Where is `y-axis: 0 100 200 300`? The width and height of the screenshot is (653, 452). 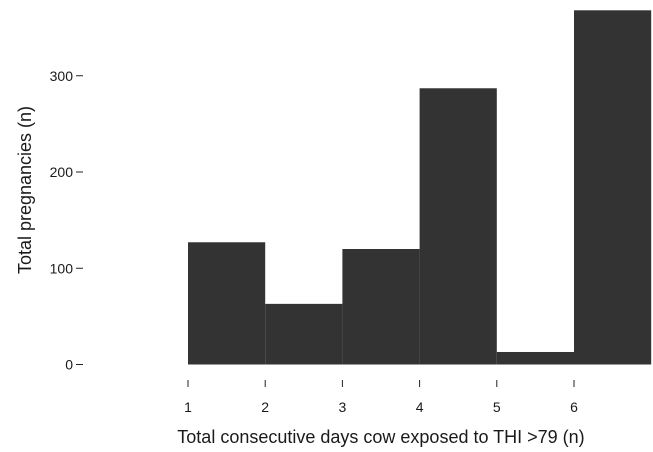 y-axis: 0 100 200 300 is located at coordinates (66, 220).